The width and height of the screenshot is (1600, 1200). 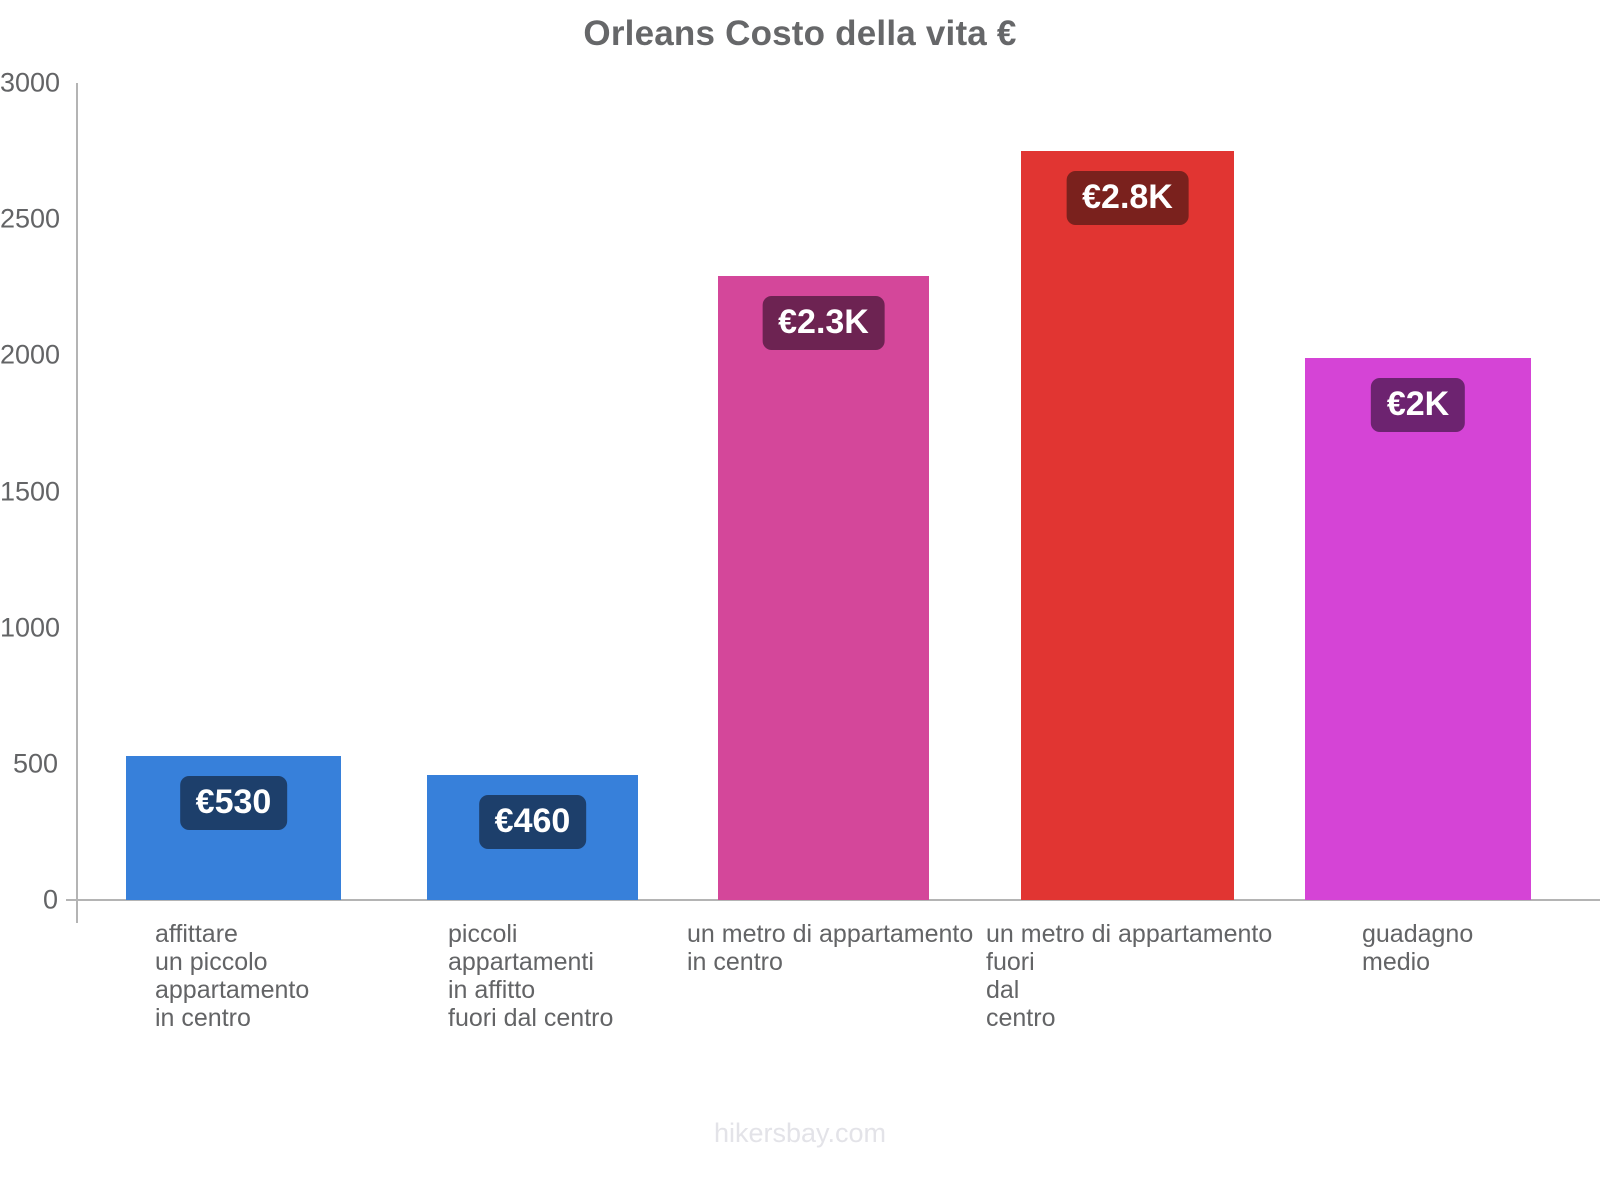 What do you see at coordinates (30, 354) in the screenshot?
I see `y-tick-label: 2000` at bounding box center [30, 354].